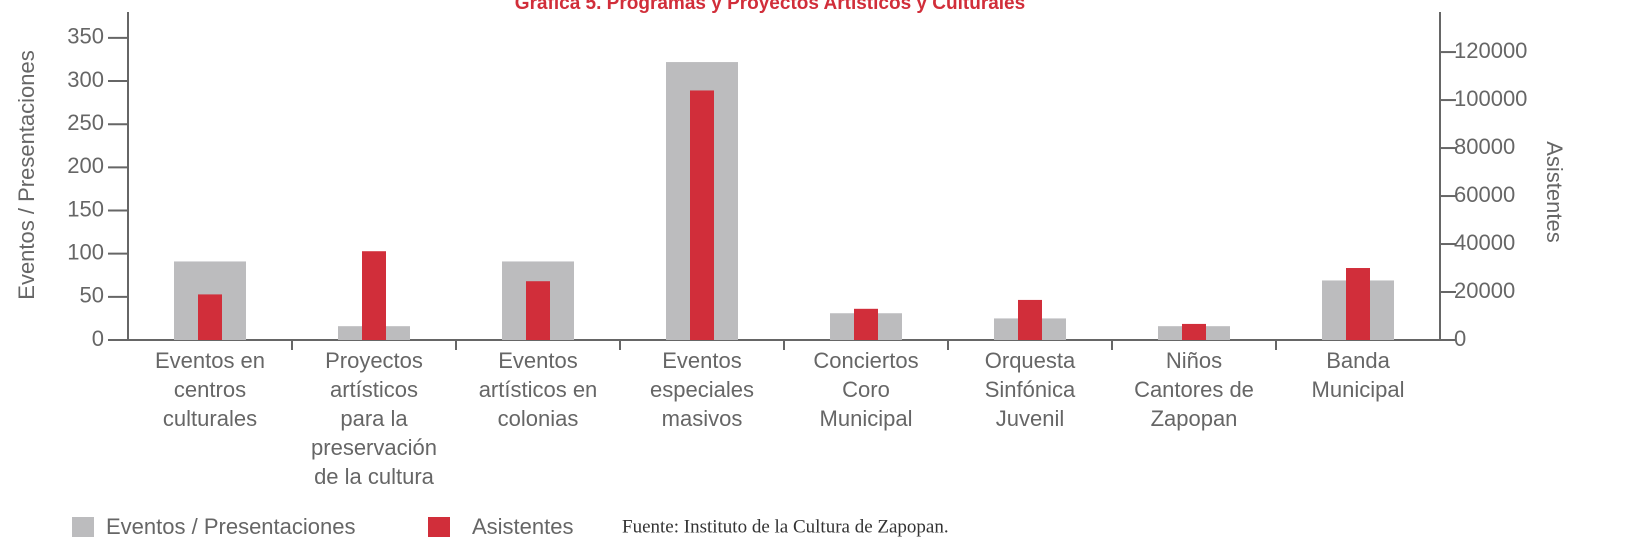 The image size is (1635, 559). What do you see at coordinates (538, 418) in the screenshot?
I see `x-tick-label: colonias` at bounding box center [538, 418].